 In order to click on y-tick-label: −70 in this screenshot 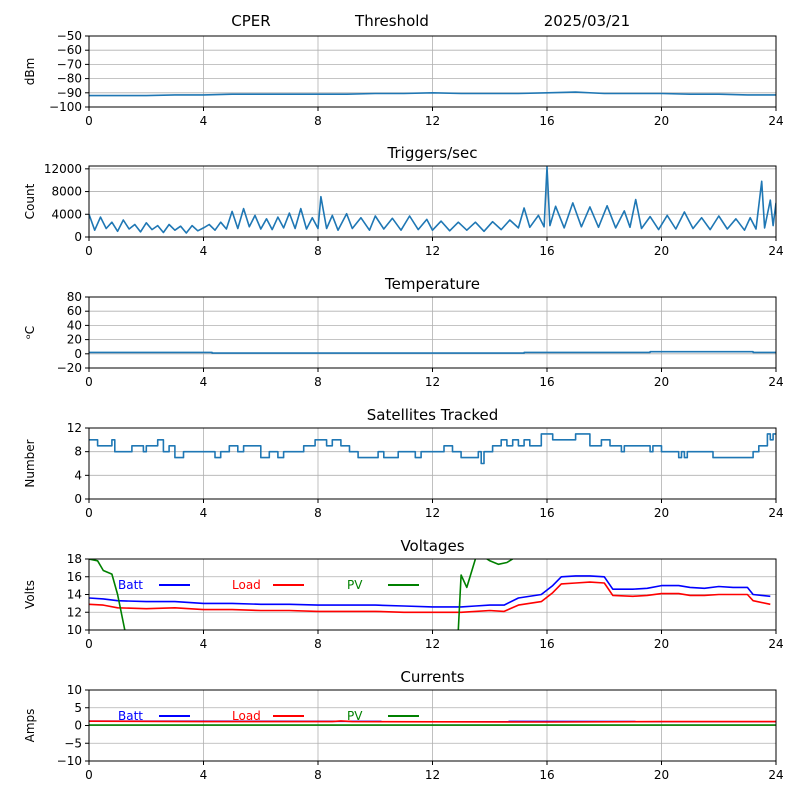, I will do `click(69, 64)`.